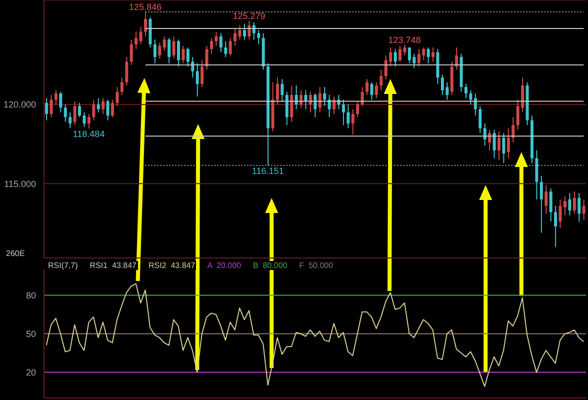 The width and height of the screenshot is (588, 400). What do you see at coordinates (19, 105) in the screenshot?
I see `y-tick-label: 120.000` at bounding box center [19, 105].